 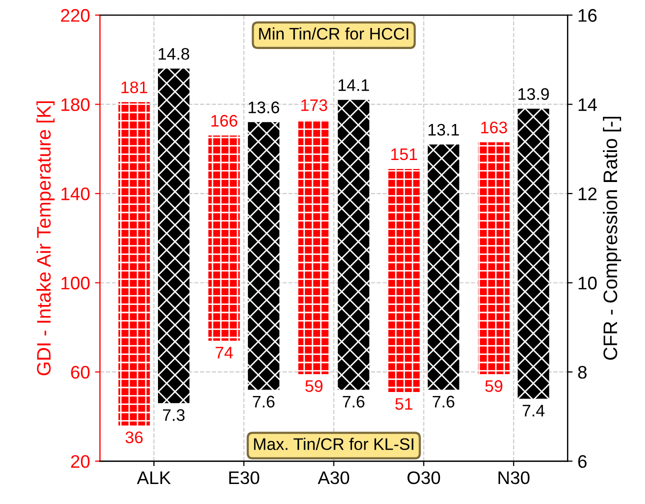 What do you see at coordinates (45, 238) in the screenshot?
I see `y-axis-title: GDI - Intake Air Temperature [K]` at bounding box center [45, 238].